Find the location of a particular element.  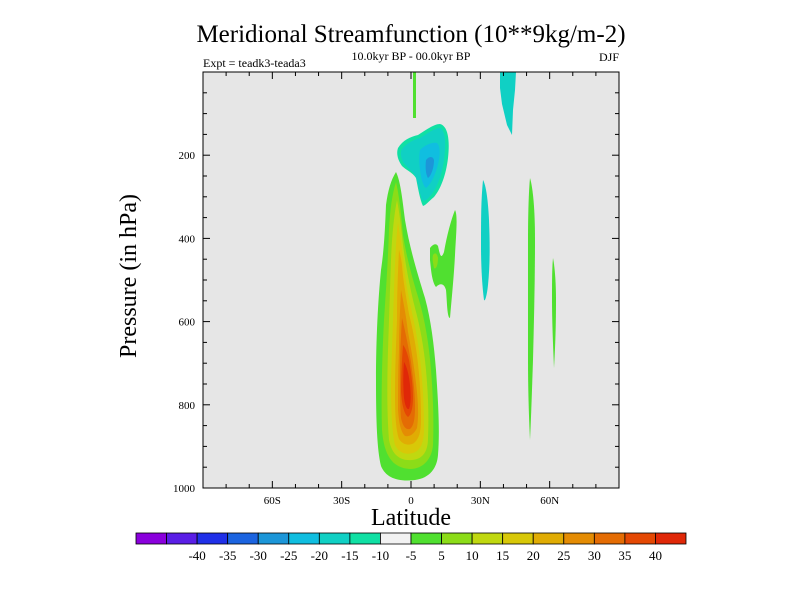

colorbar-label: -20 is located at coordinates (319, 555).